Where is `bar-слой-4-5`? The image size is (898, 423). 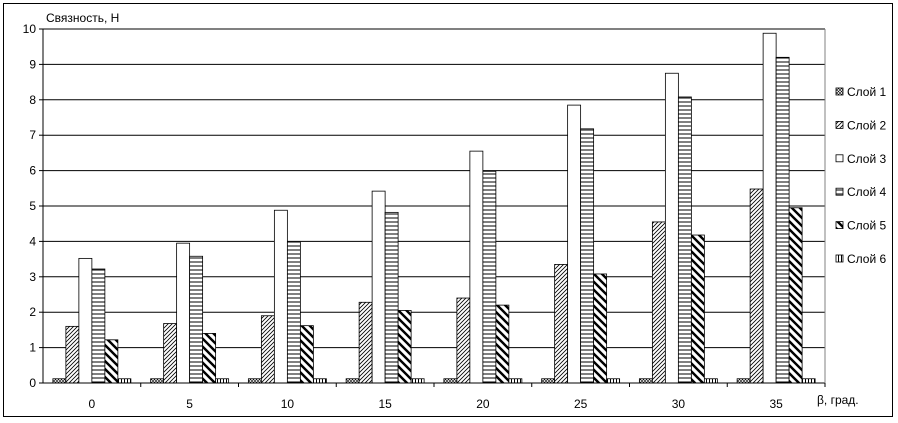 bar-слой-4-5 is located at coordinates (196, 319).